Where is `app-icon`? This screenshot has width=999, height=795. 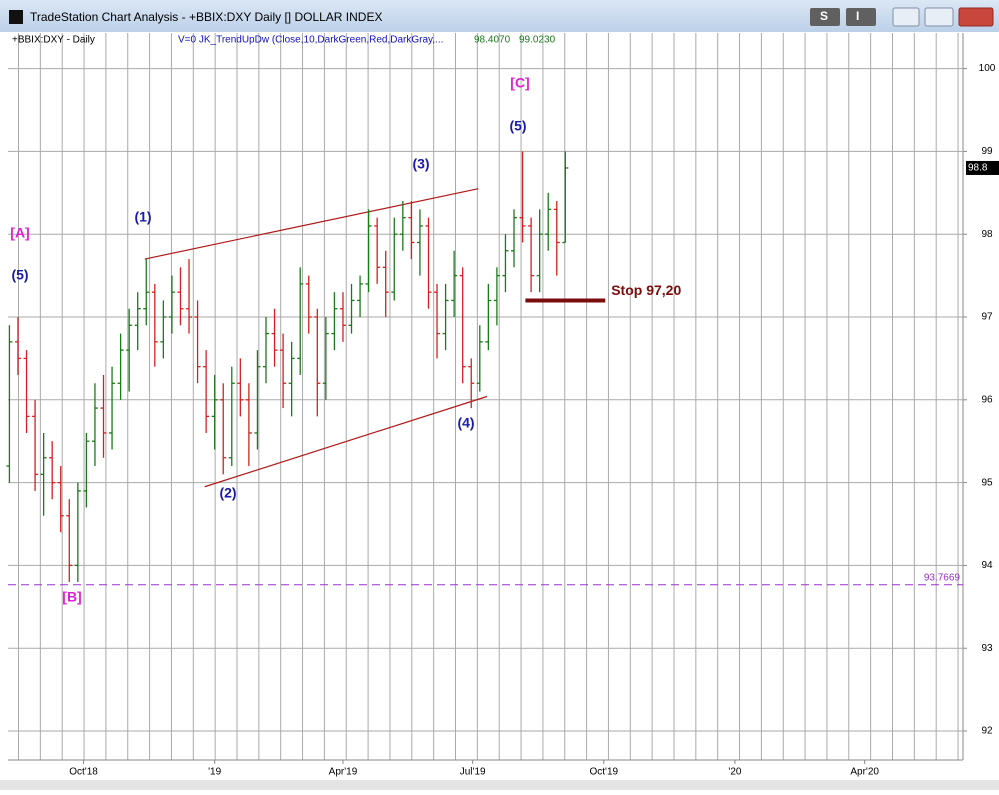
app-icon is located at coordinates (16, 17).